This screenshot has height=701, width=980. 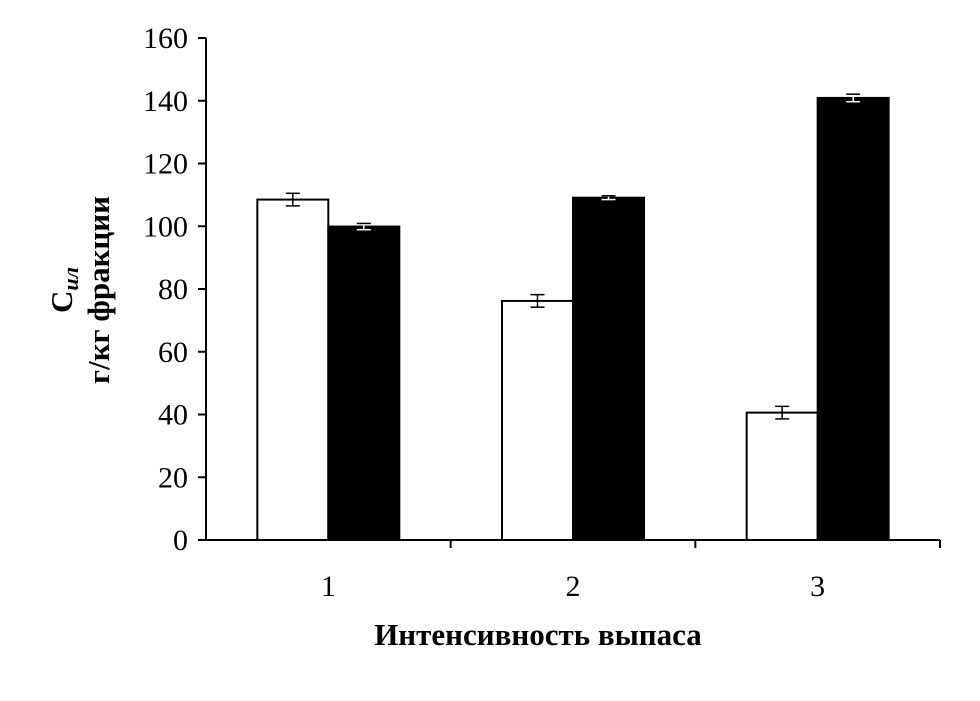 What do you see at coordinates (328, 586) in the screenshot?
I see `x-tick-label: 1` at bounding box center [328, 586].